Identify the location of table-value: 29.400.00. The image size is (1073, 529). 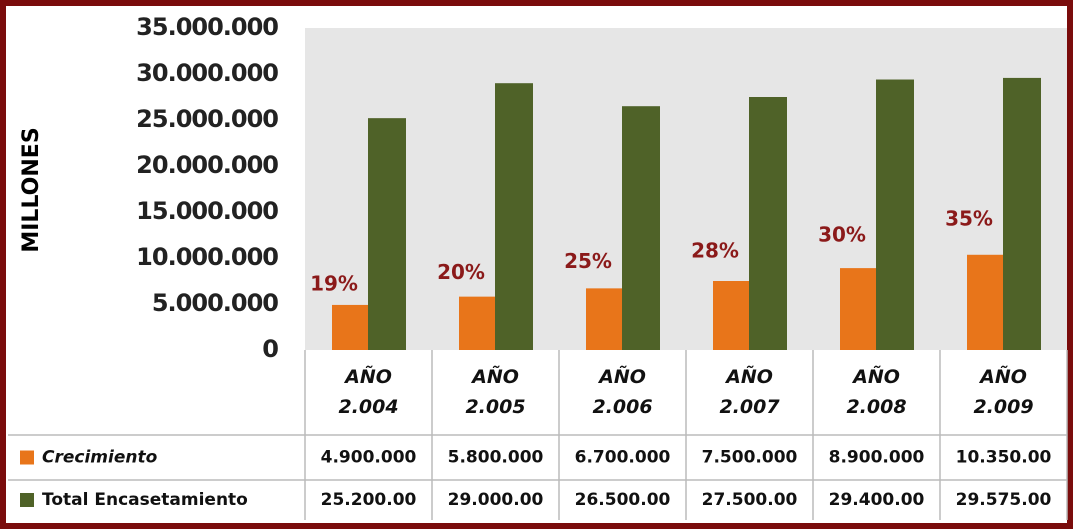
(877, 500).